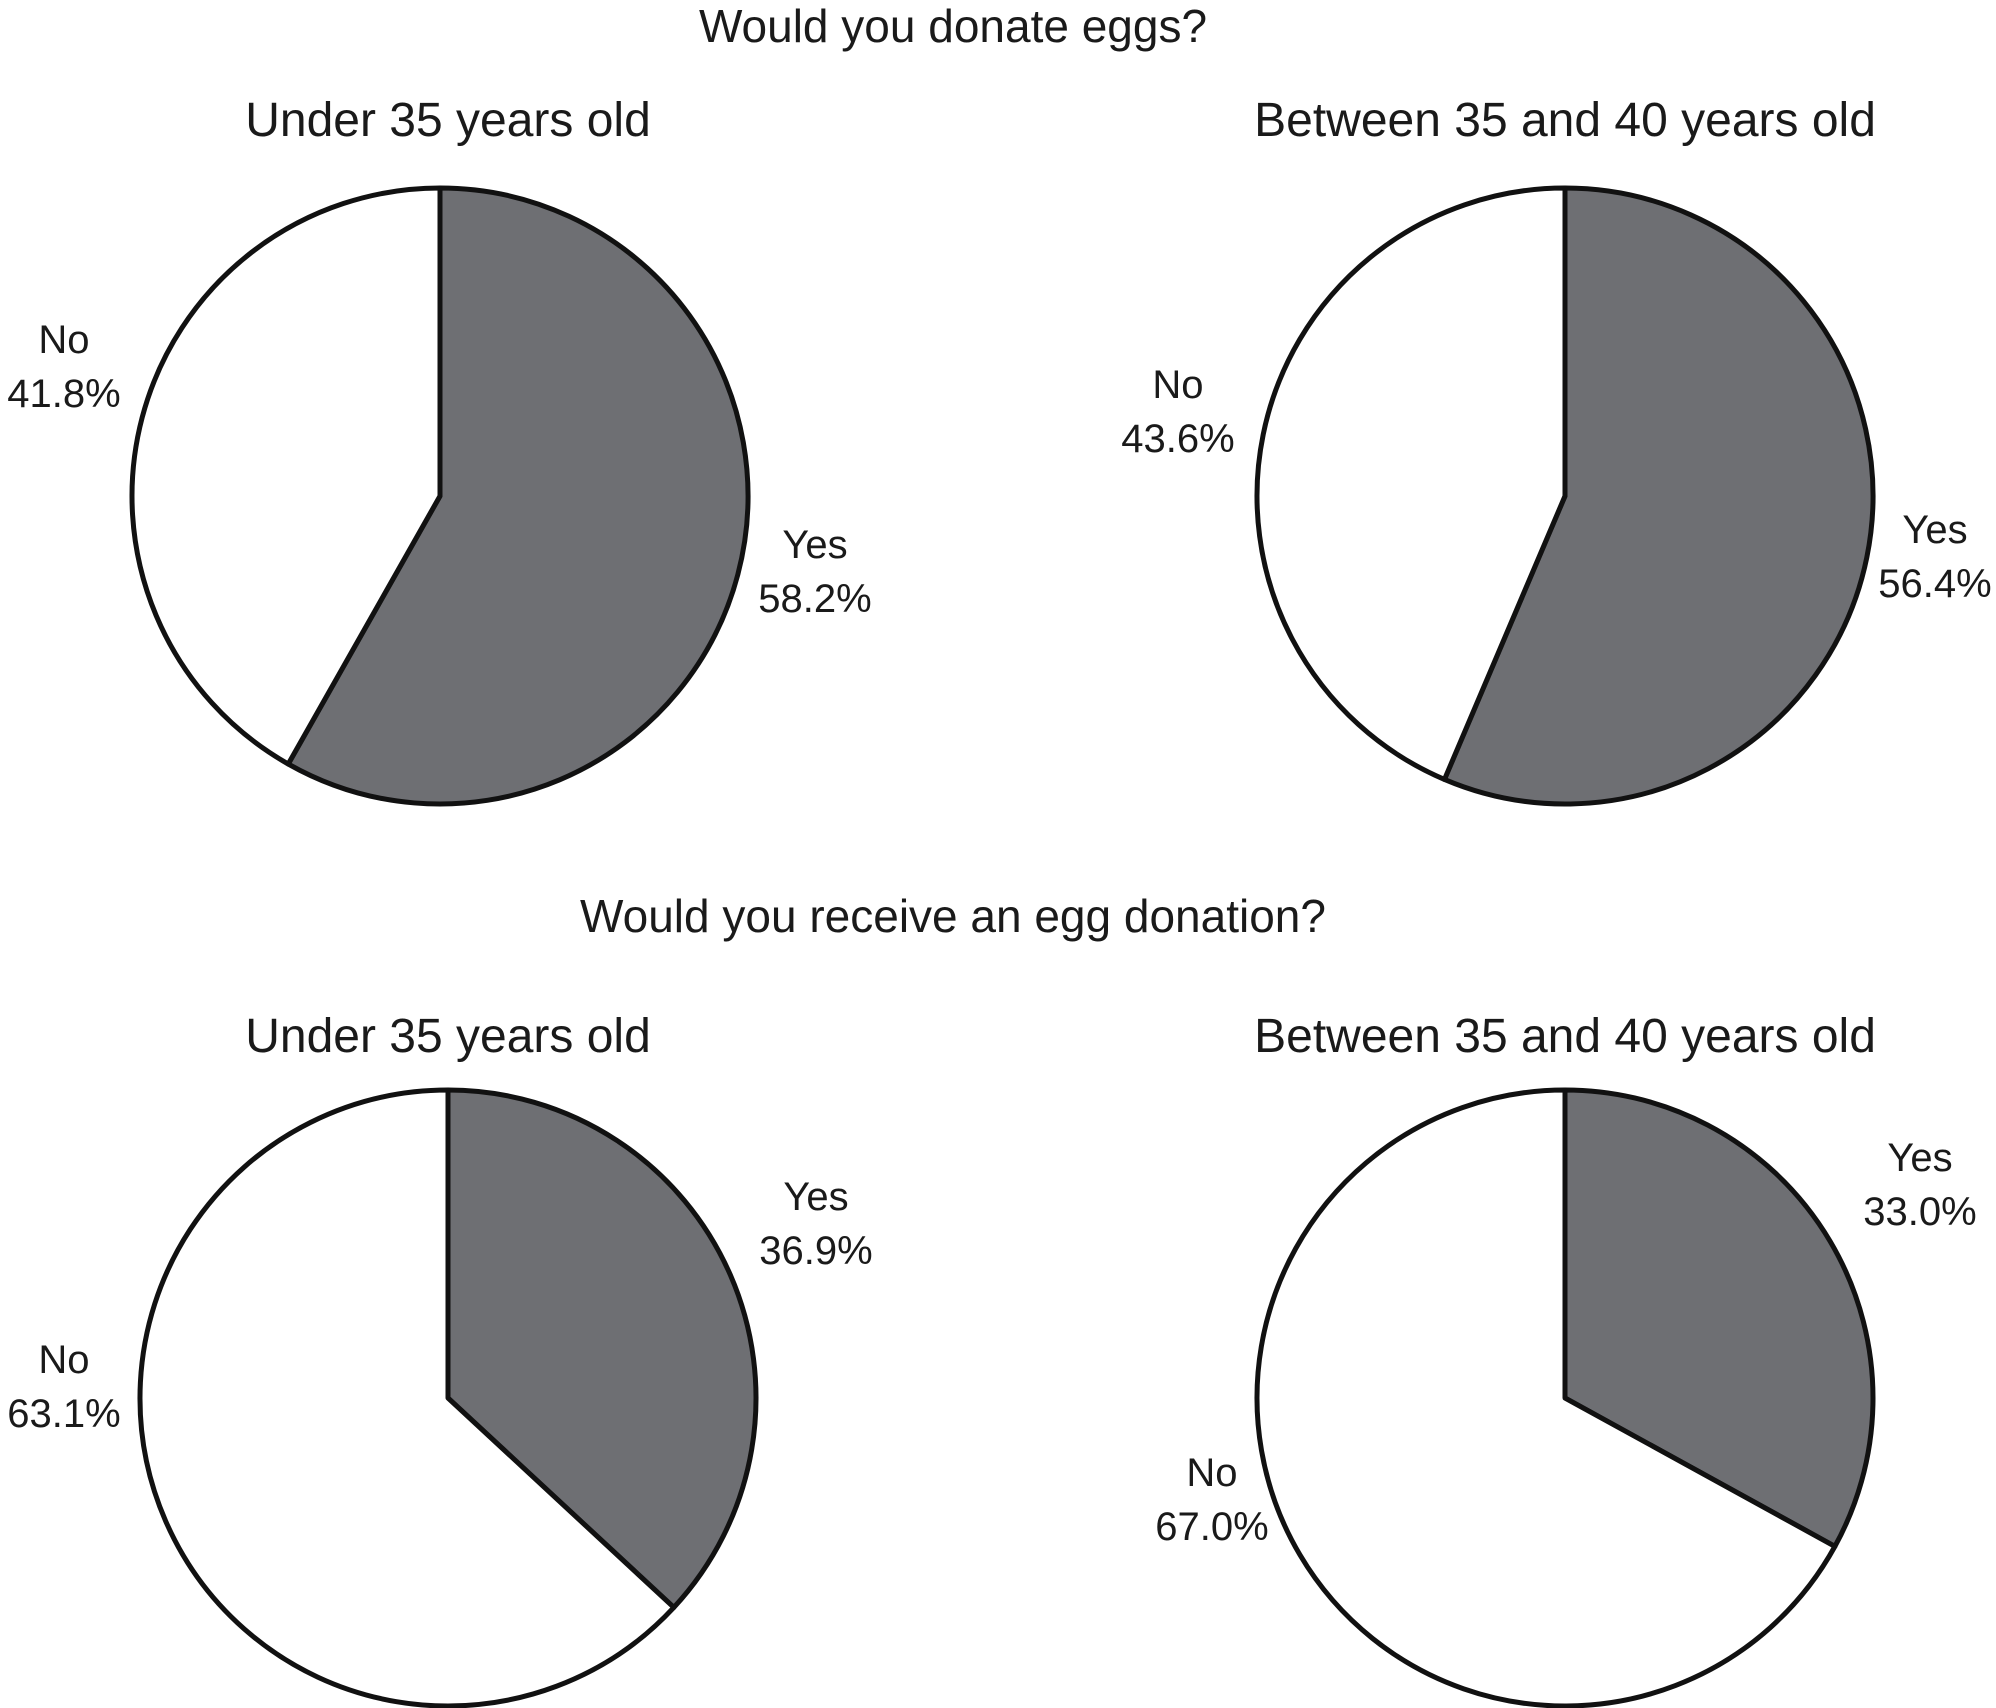 This screenshot has height=1708, width=1996. I want to click on pie-title-donate-under-35: Under 35 years old, so click(448, 120).